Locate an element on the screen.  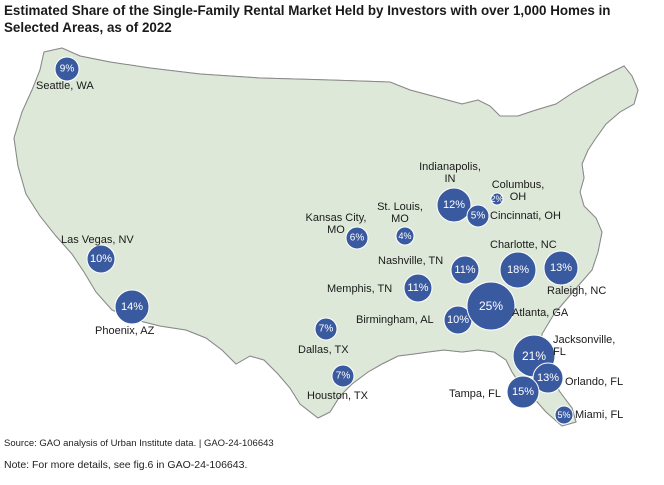
city-label-stlouis: St. Louis, MO is located at coordinates (400, 213).